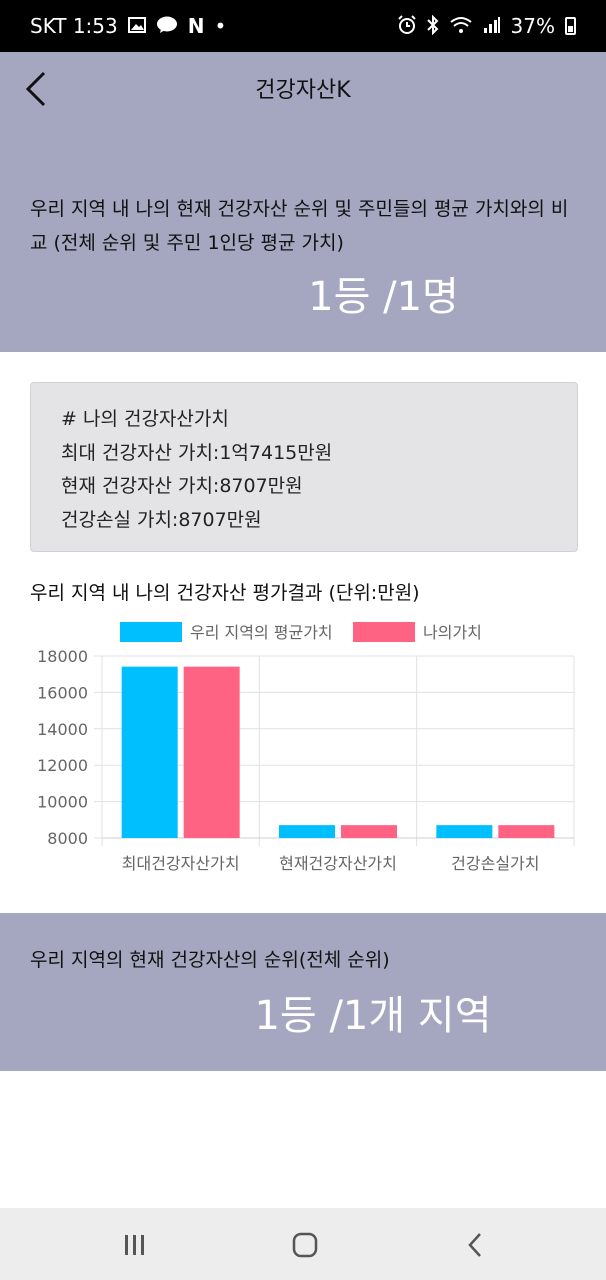 The width and height of the screenshot is (606, 1280). Describe the element at coordinates (261, 632) in the screenshot. I see `legend-label: 우리 지역의 평균가치` at that location.